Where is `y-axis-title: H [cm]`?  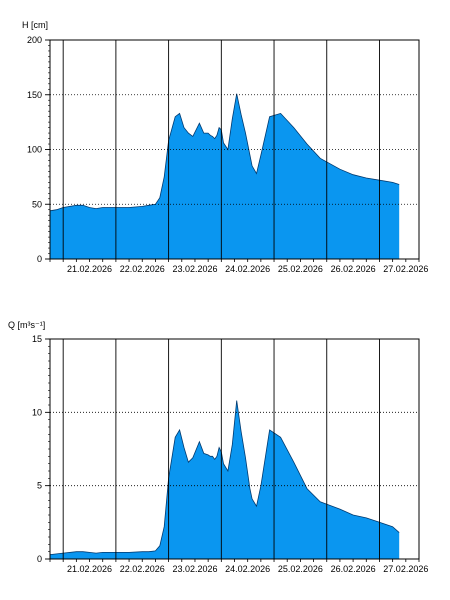
y-axis-title: H [cm] is located at coordinates (35, 25).